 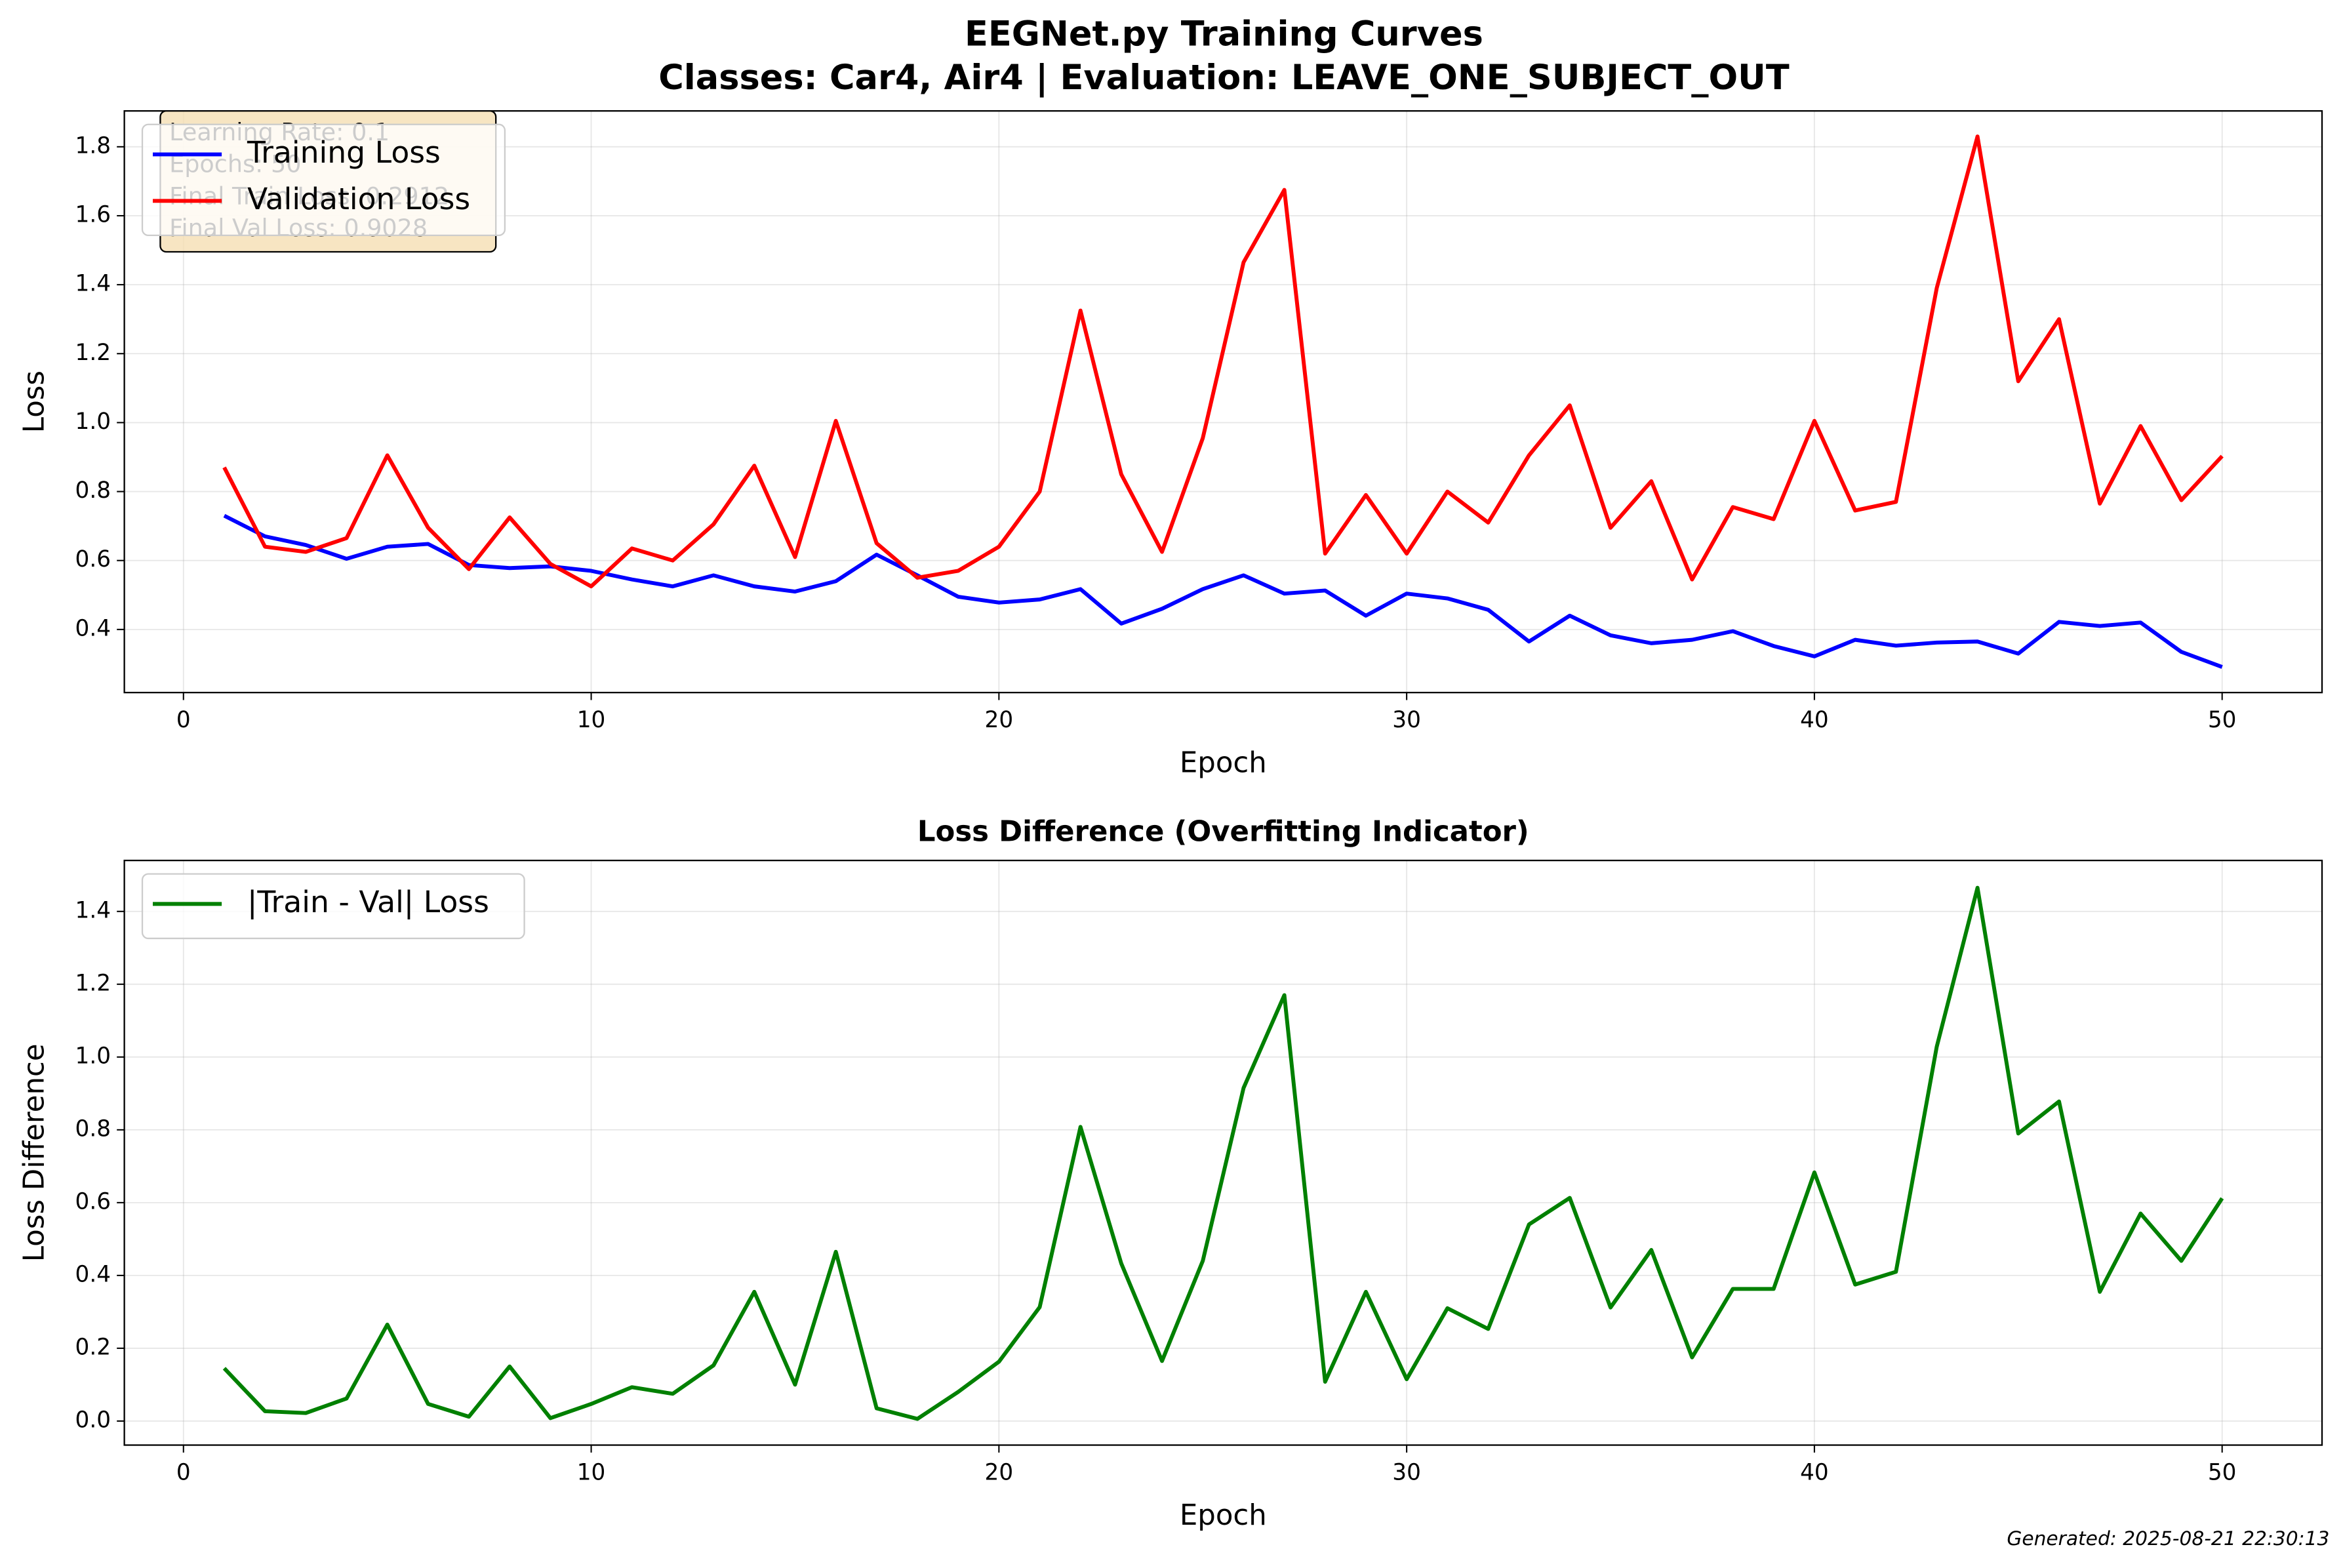 I want to click on y-axis-label: Loss Difference, so click(x=34, y=1152).